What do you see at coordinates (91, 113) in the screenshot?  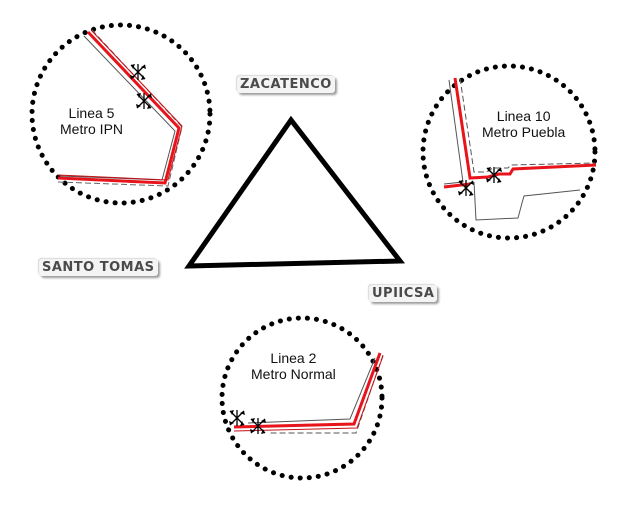 I see `line-name: Linea 5` at bounding box center [91, 113].